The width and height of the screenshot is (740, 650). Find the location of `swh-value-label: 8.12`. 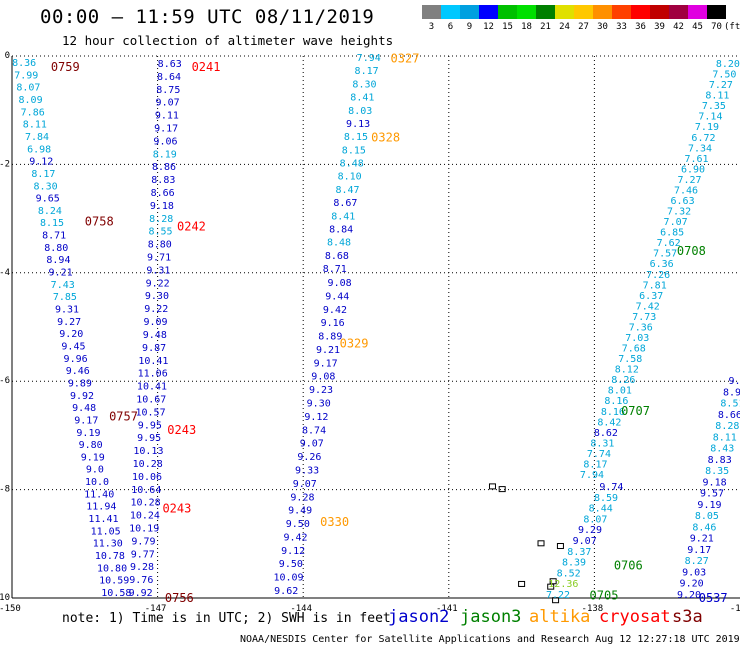

swh-value-label: 8.12 is located at coordinates (627, 370).